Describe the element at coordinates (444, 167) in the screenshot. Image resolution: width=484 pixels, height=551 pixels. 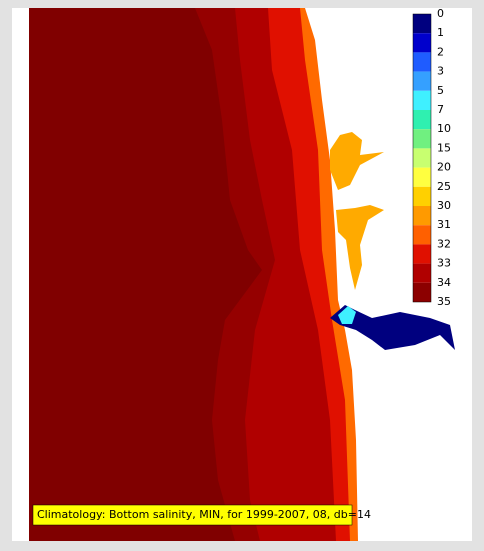
I see `legend-label: 20` at that location.